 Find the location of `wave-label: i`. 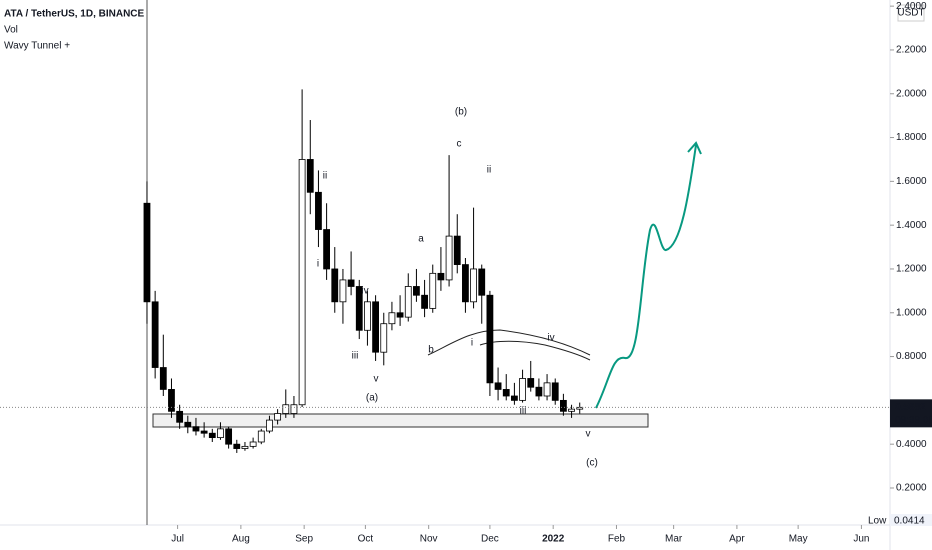

wave-label: i is located at coordinates (318, 264).